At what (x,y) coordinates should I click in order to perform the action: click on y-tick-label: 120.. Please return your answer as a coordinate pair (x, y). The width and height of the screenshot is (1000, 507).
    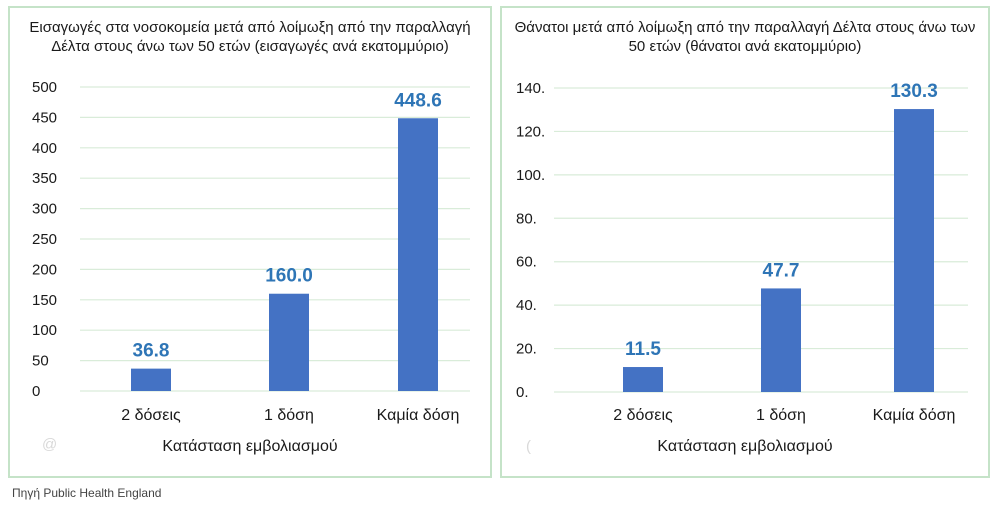
    Looking at the image, I should click on (530, 131).